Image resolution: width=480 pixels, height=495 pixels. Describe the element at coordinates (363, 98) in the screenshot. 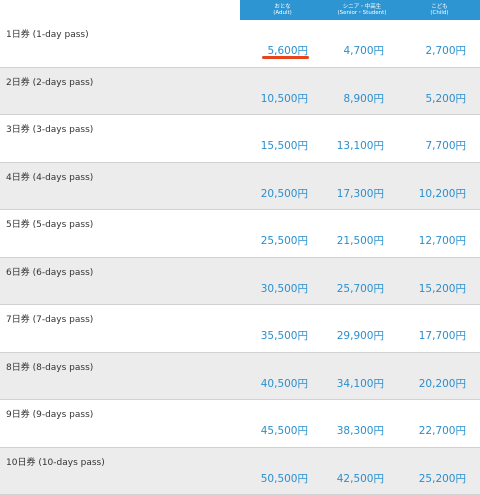

I see `senior-price: 8,900円` at that location.